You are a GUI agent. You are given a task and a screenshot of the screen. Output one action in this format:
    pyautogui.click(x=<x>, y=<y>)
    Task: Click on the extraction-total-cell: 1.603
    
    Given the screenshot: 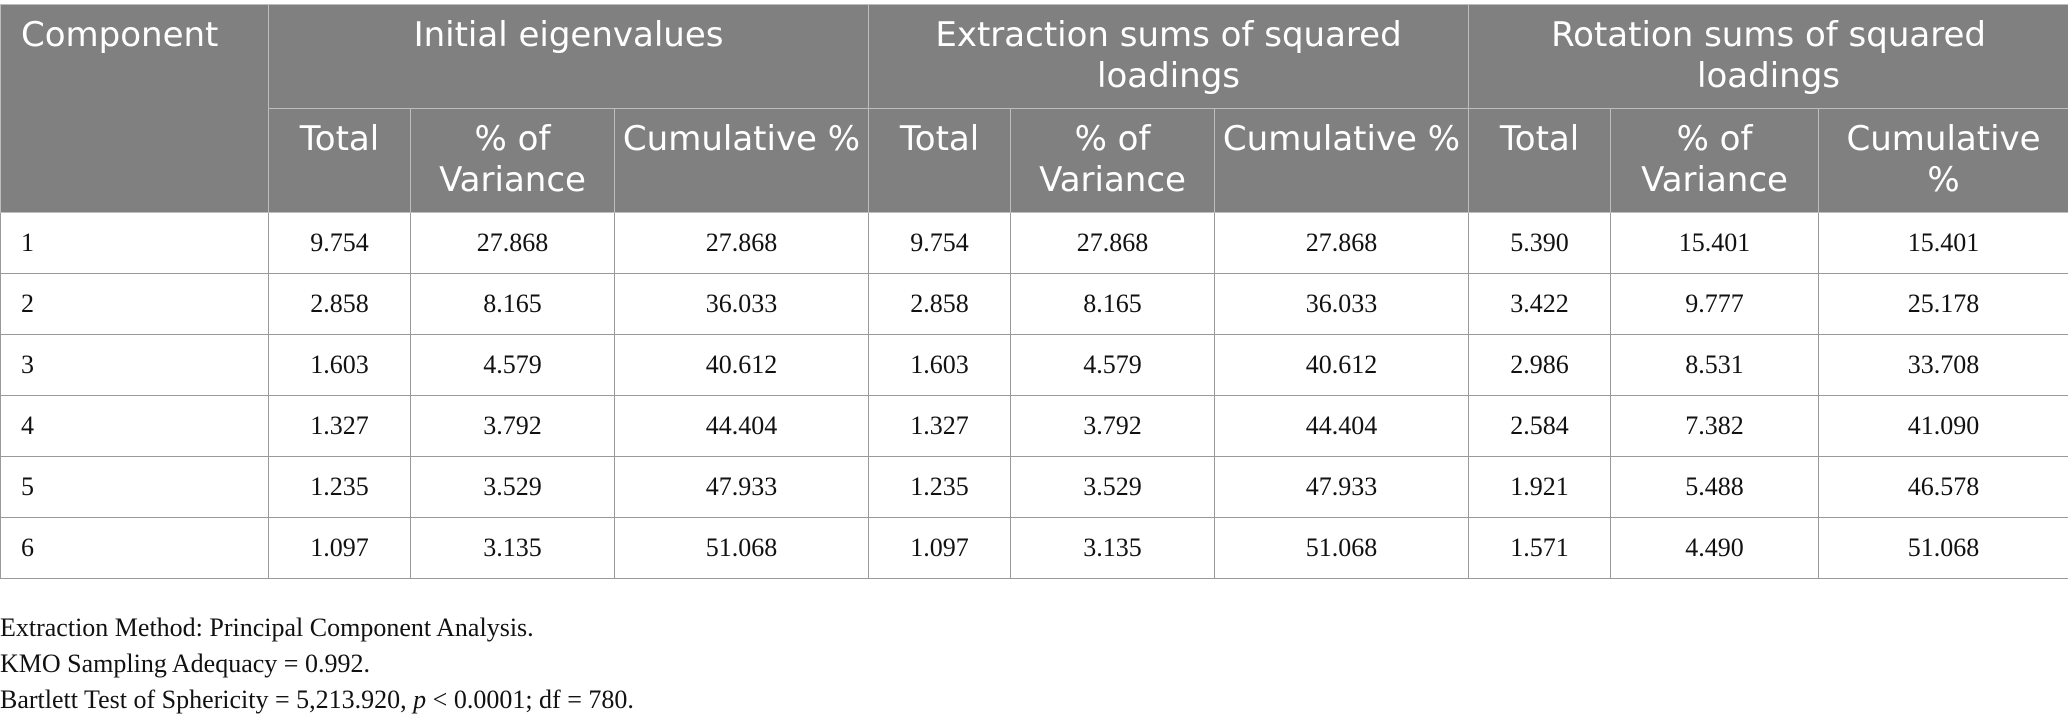 What is the action you would take?
    pyautogui.click(x=940, y=365)
    